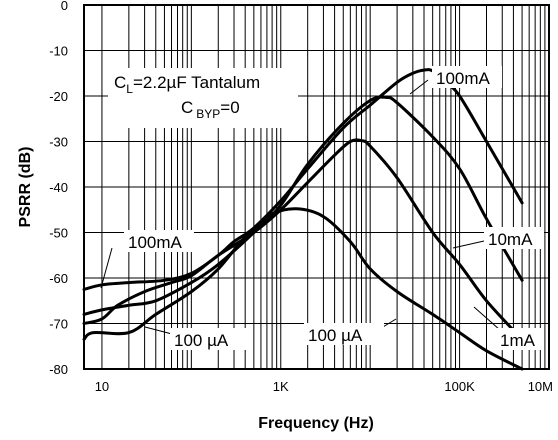 Image resolution: width=558 pixels, height=440 pixels. Describe the element at coordinates (58, 278) in the screenshot. I see `y-tick-label-6: -60` at that location.